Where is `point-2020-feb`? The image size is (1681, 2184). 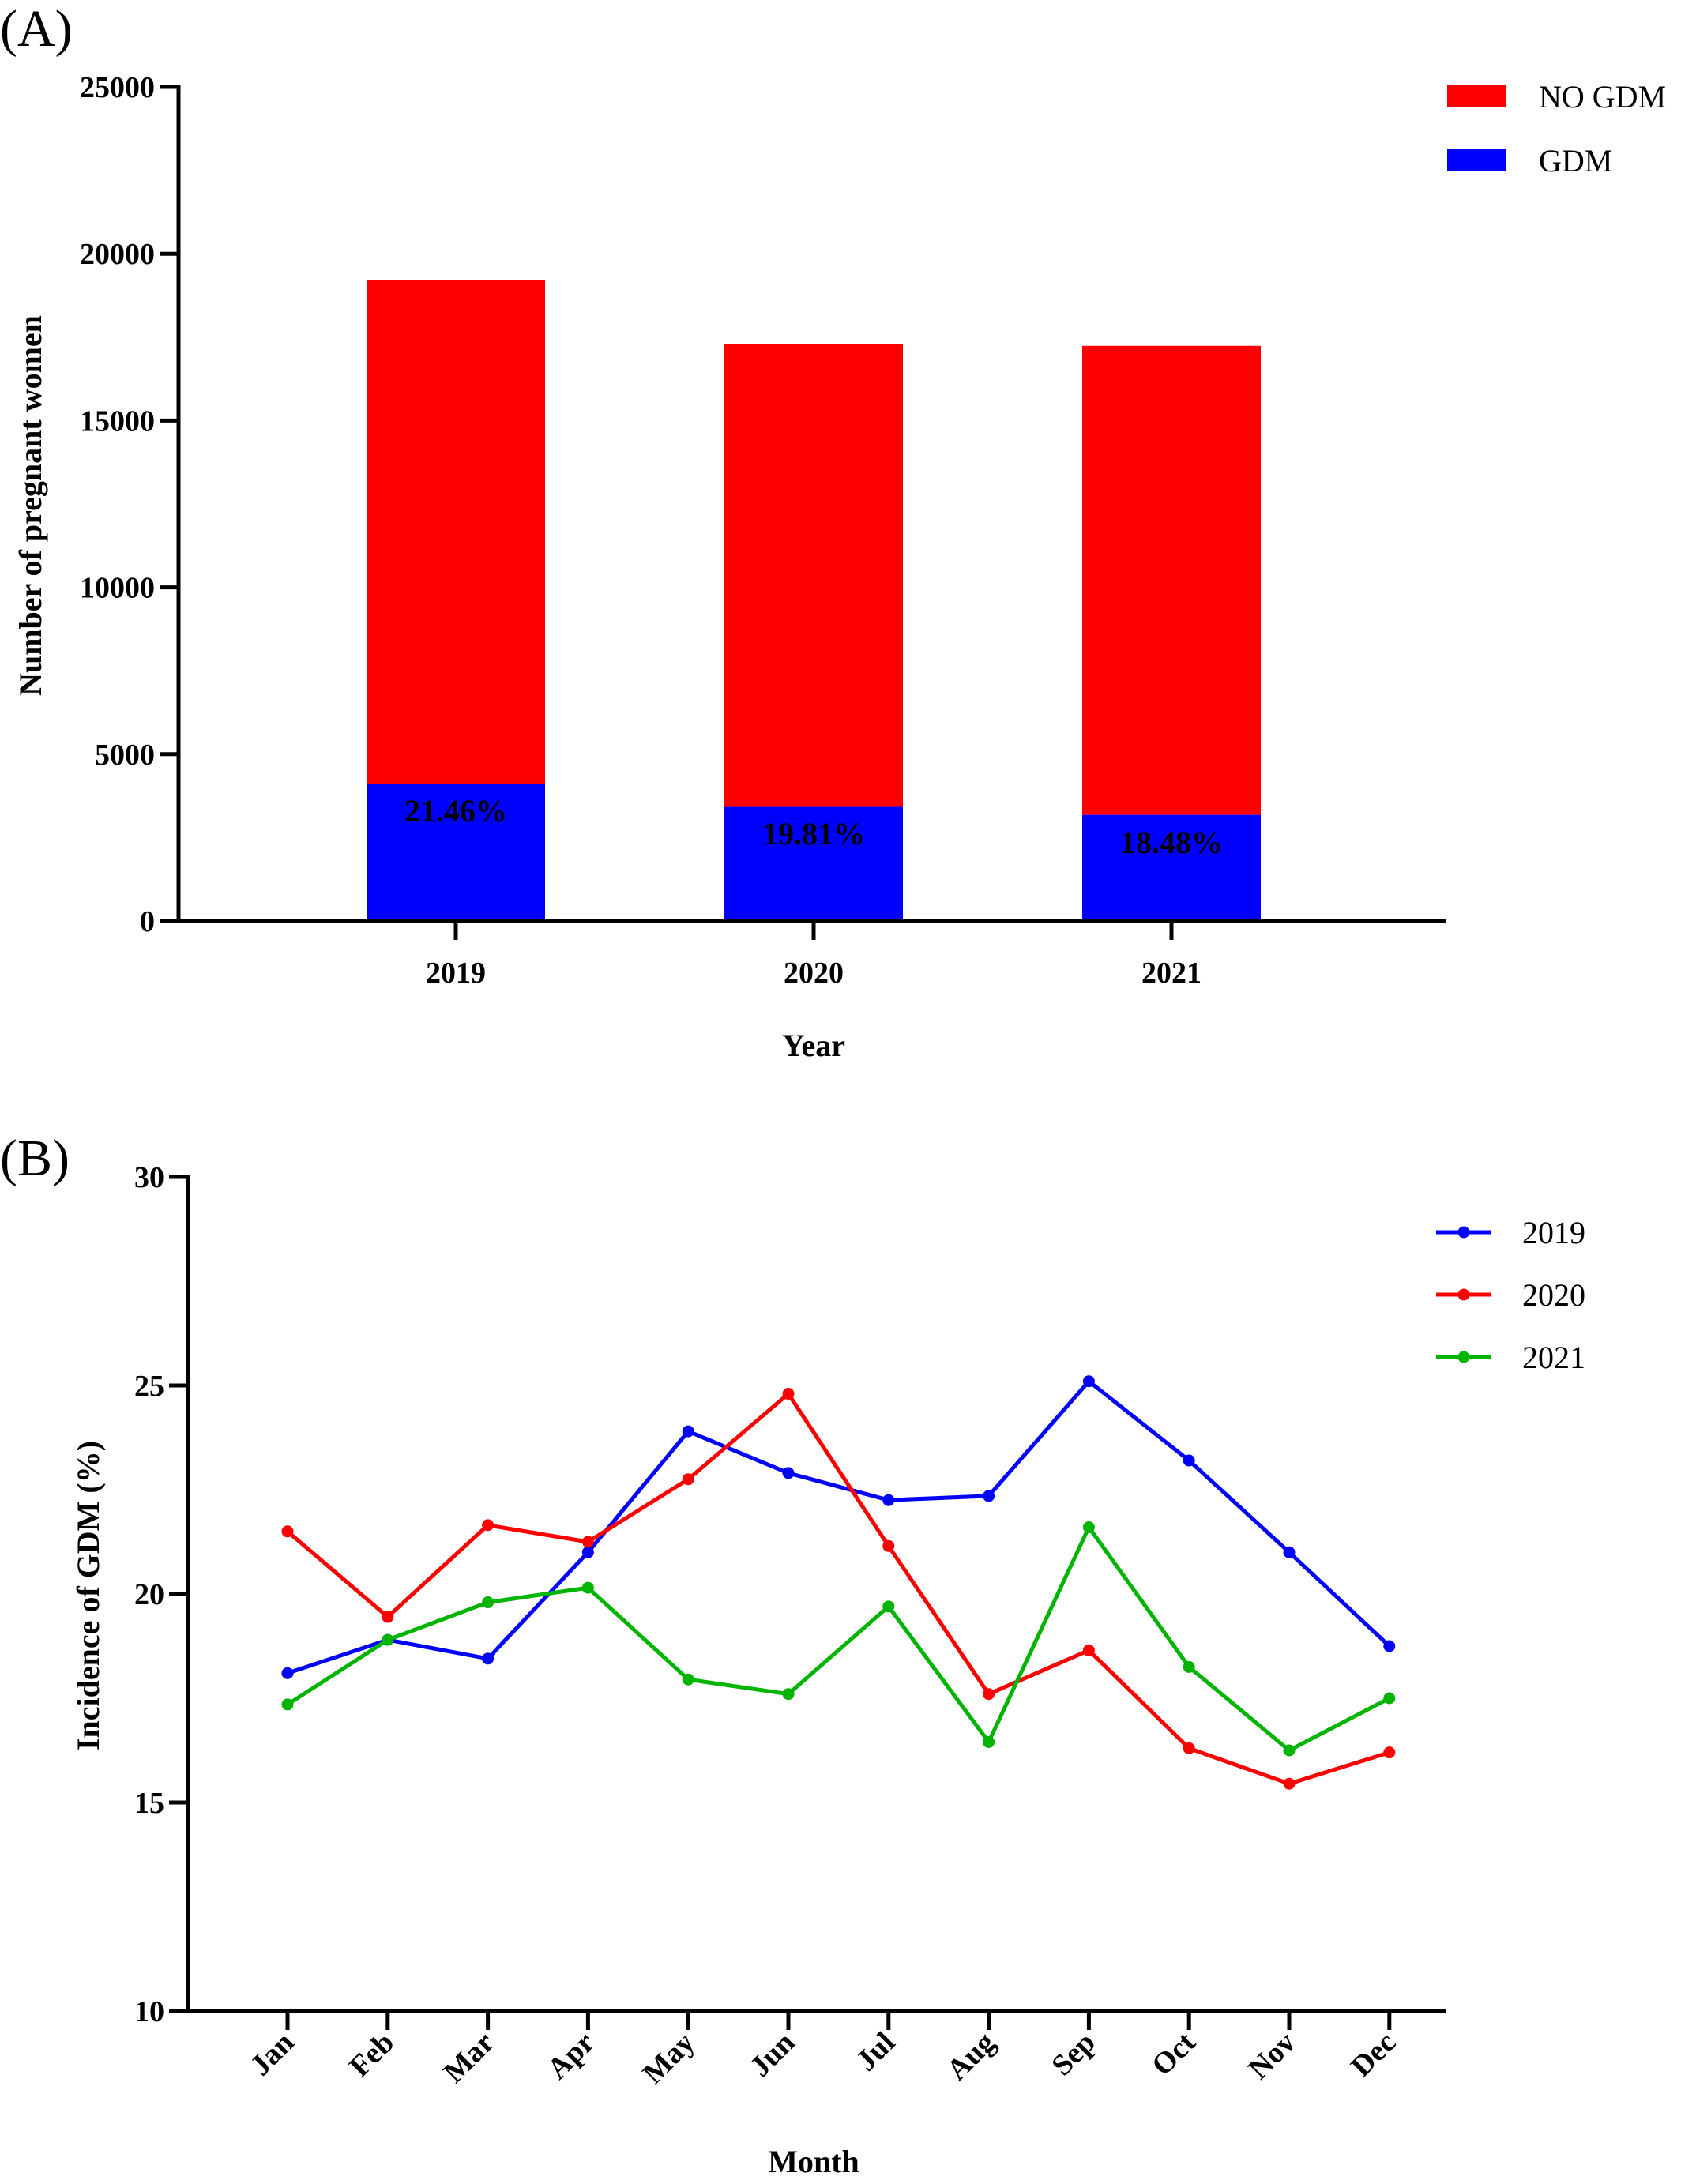
point-2020-feb is located at coordinates (388, 1617).